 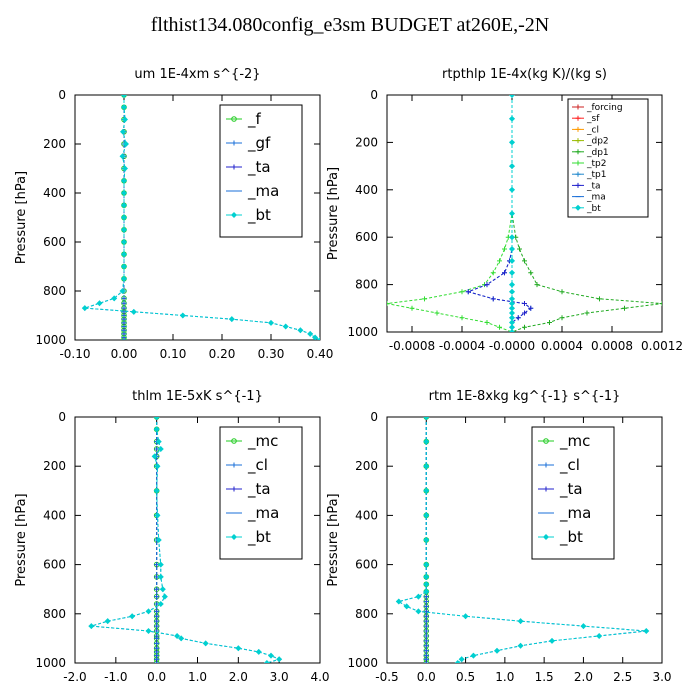 I want to click on y-tick-label: 200, so click(x=366, y=142).